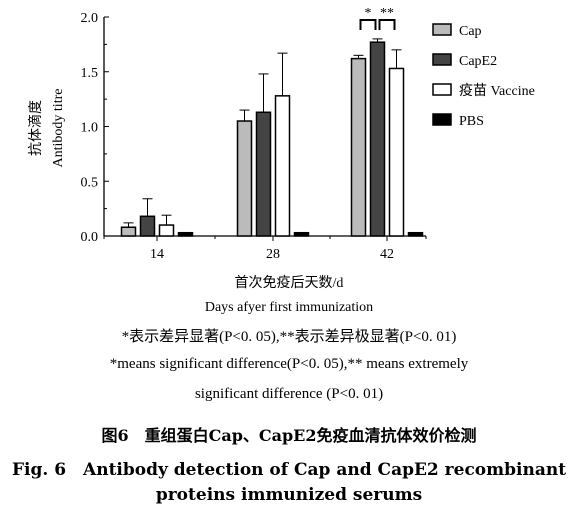 The image size is (578, 517). I want to click on significance-label: **, so click(387, 13).